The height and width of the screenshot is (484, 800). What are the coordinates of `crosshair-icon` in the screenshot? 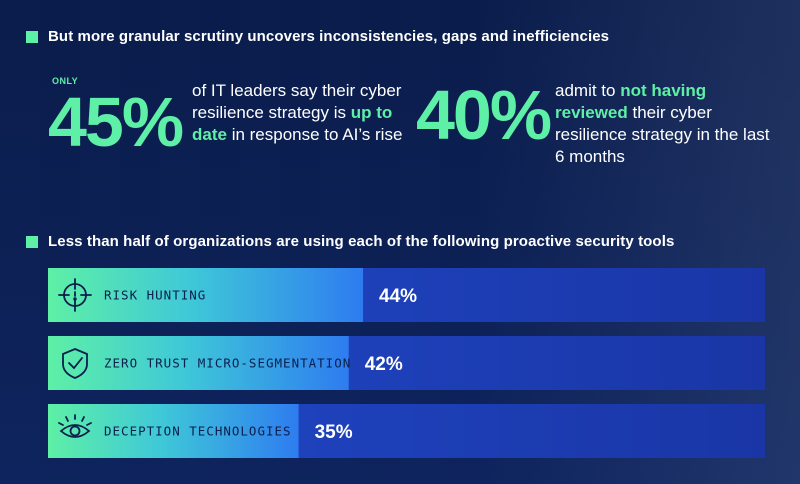 It's located at (75, 295).